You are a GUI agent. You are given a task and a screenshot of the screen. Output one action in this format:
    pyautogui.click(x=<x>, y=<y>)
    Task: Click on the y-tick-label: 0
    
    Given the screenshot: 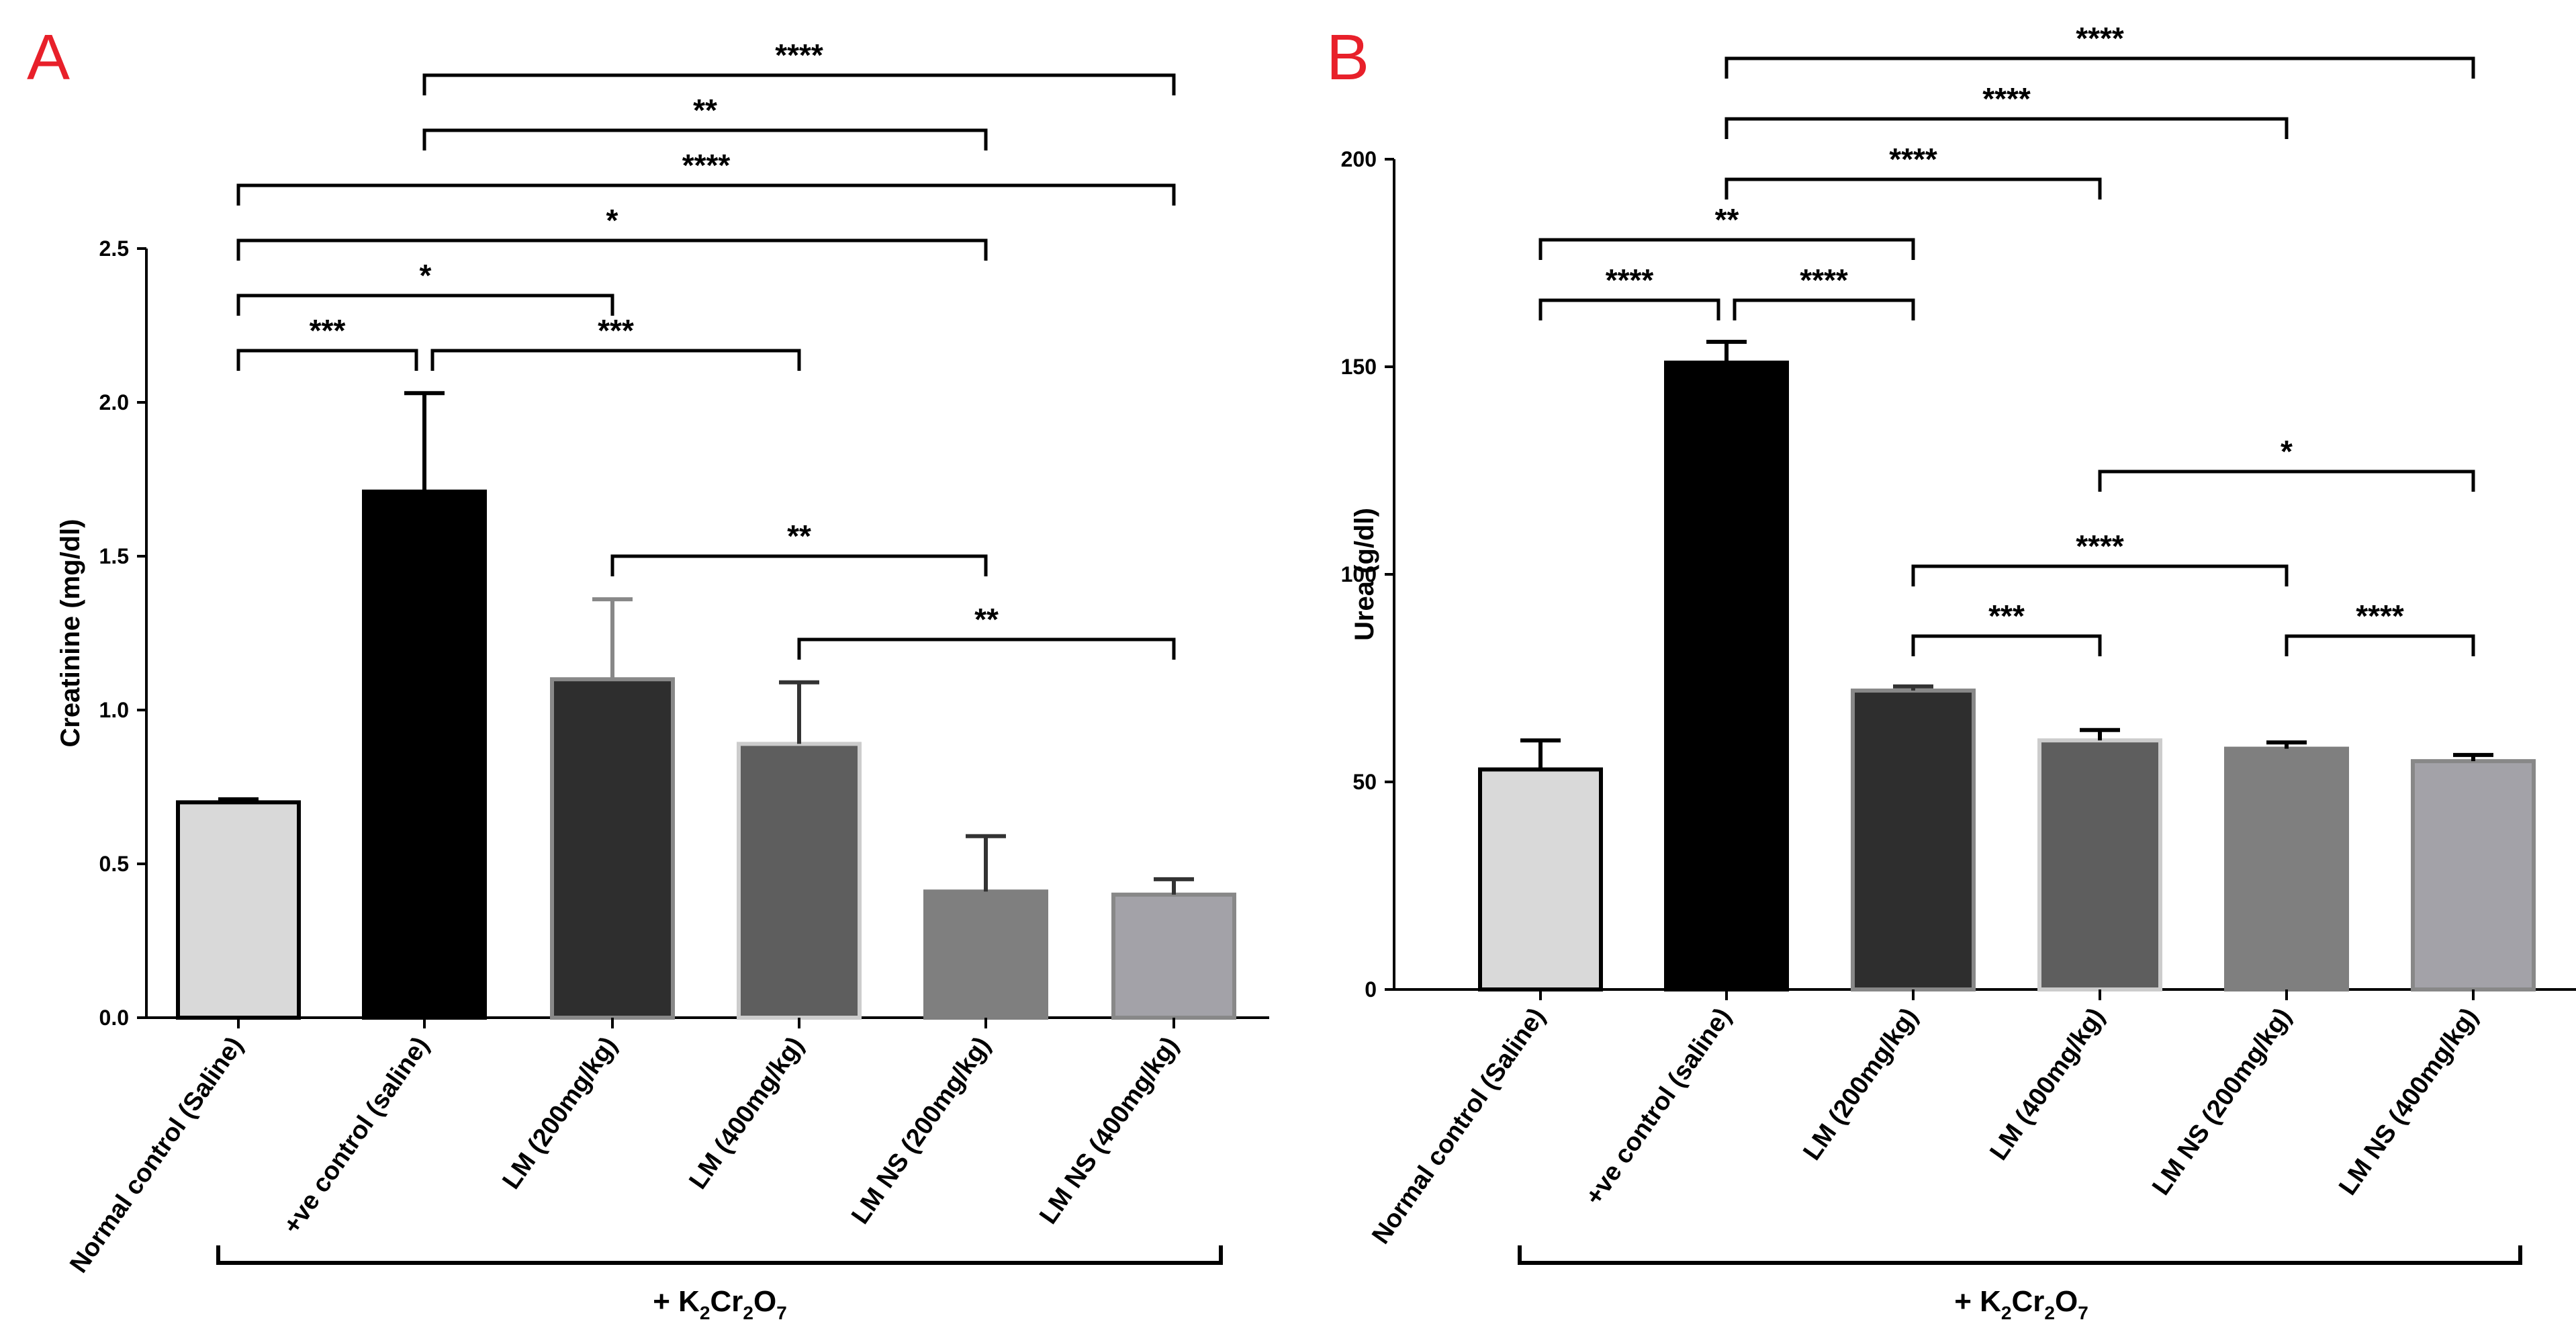 What is the action you would take?
    pyautogui.click(x=1371, y=989)
    